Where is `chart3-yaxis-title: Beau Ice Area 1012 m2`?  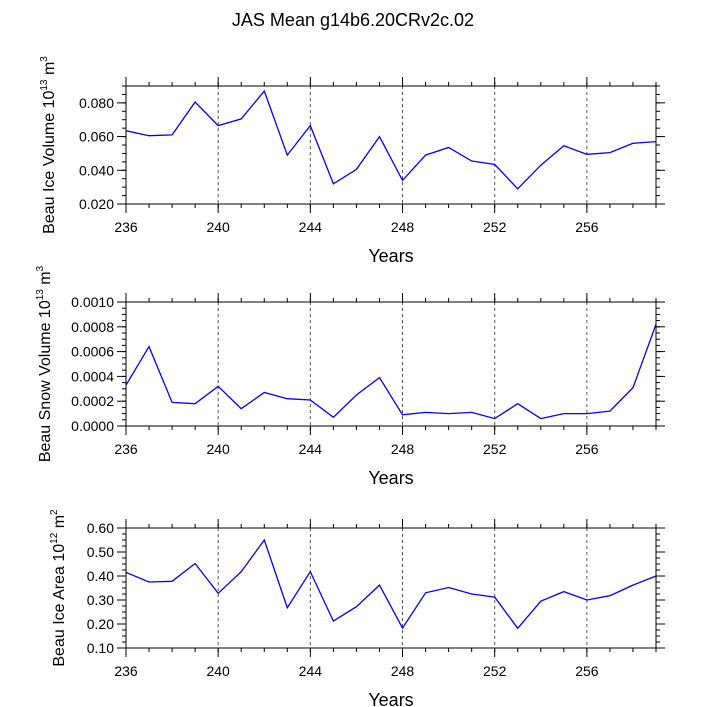 chart3-yaxis-title: Beau Ice Area 1012 m2 is located at coordinates (58, 588).